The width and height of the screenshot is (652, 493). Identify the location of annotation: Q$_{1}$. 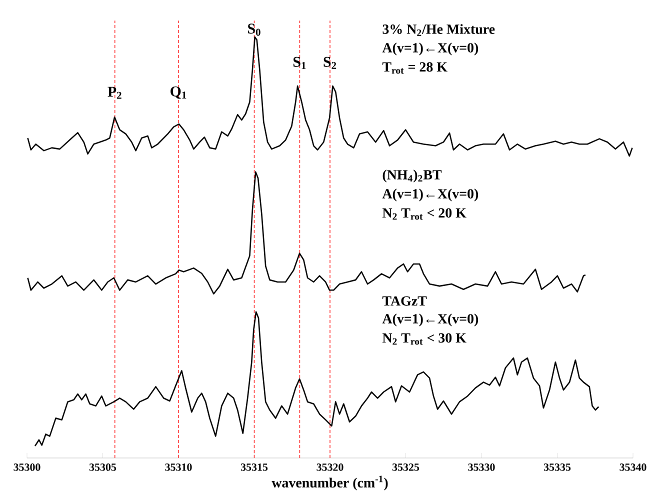
(178, 92).